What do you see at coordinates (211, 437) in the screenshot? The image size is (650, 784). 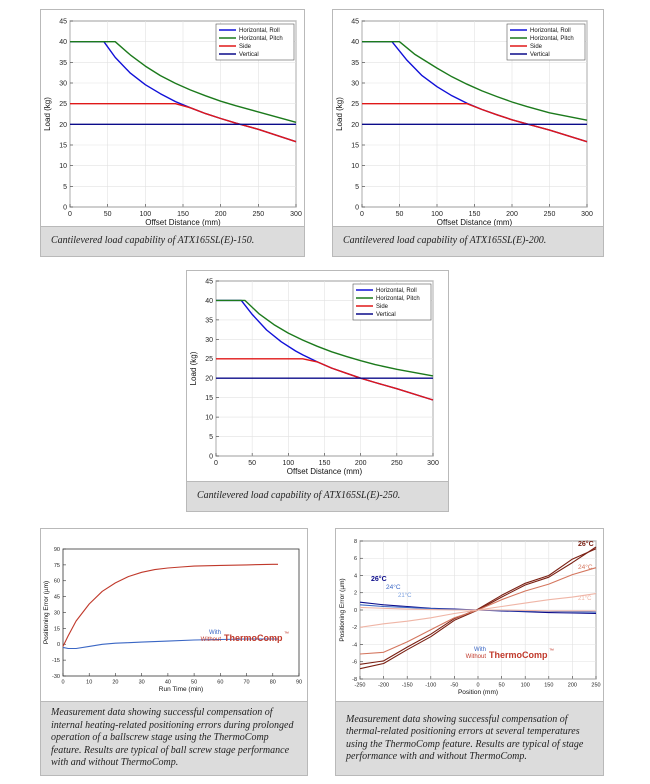 I see `y-tick-label: 5` at bounding box center [211, 437].